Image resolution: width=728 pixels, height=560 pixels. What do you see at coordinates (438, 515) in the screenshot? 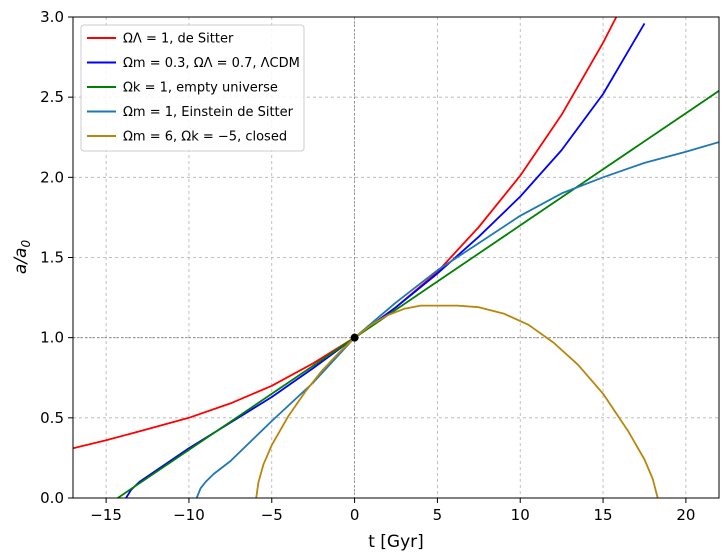
I see `x-tick-label: 5` at bounding box center [438, 515].